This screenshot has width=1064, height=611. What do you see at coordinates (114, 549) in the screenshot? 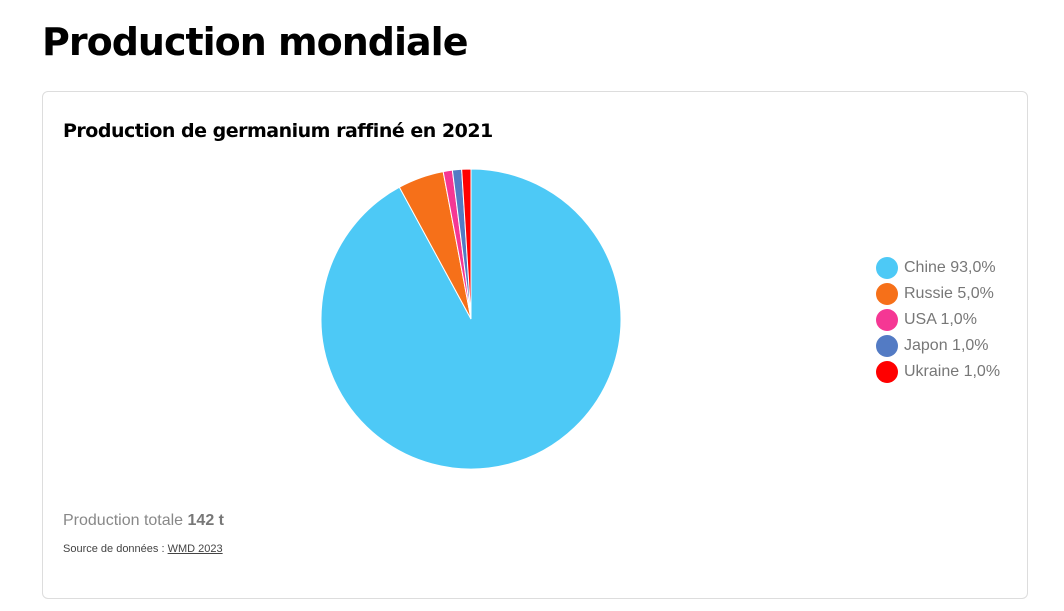
I see `source-label: Source de données :` at bounding box center [114, 549].